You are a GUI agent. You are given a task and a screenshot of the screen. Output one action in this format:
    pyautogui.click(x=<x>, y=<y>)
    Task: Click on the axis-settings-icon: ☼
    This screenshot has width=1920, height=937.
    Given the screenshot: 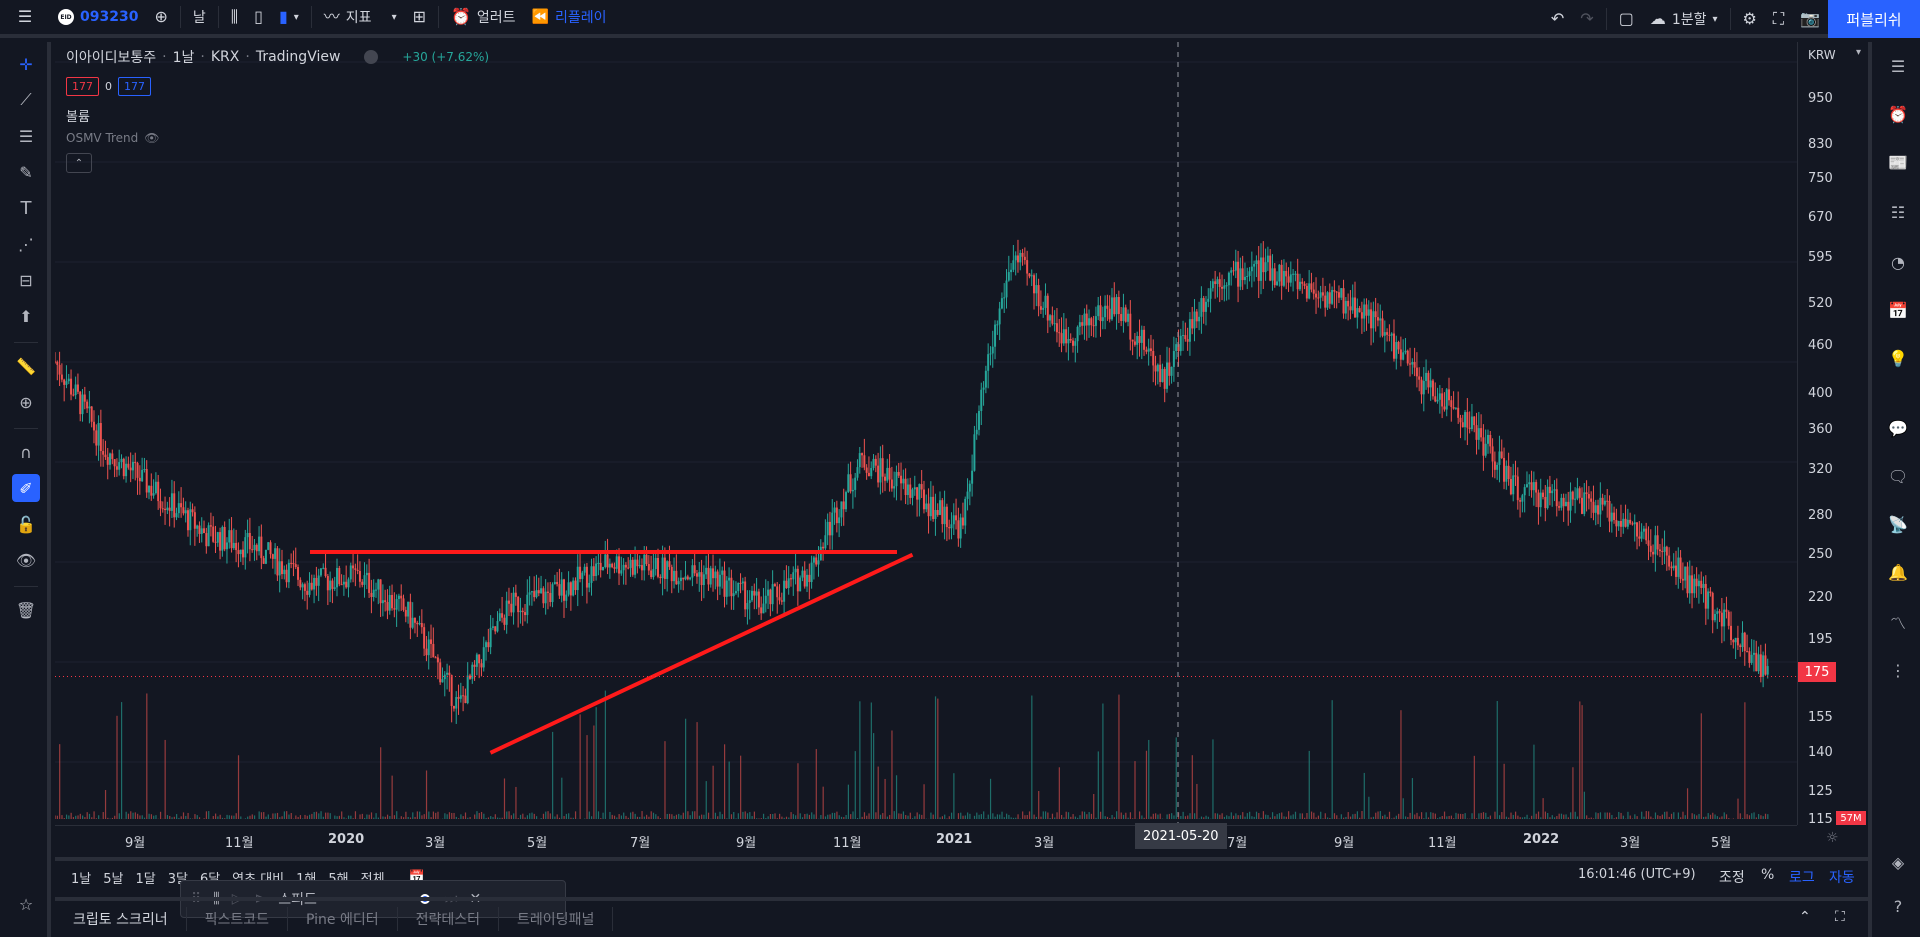 What is the action you would take?
    pyautogui.click(x=1832, y=838)
    